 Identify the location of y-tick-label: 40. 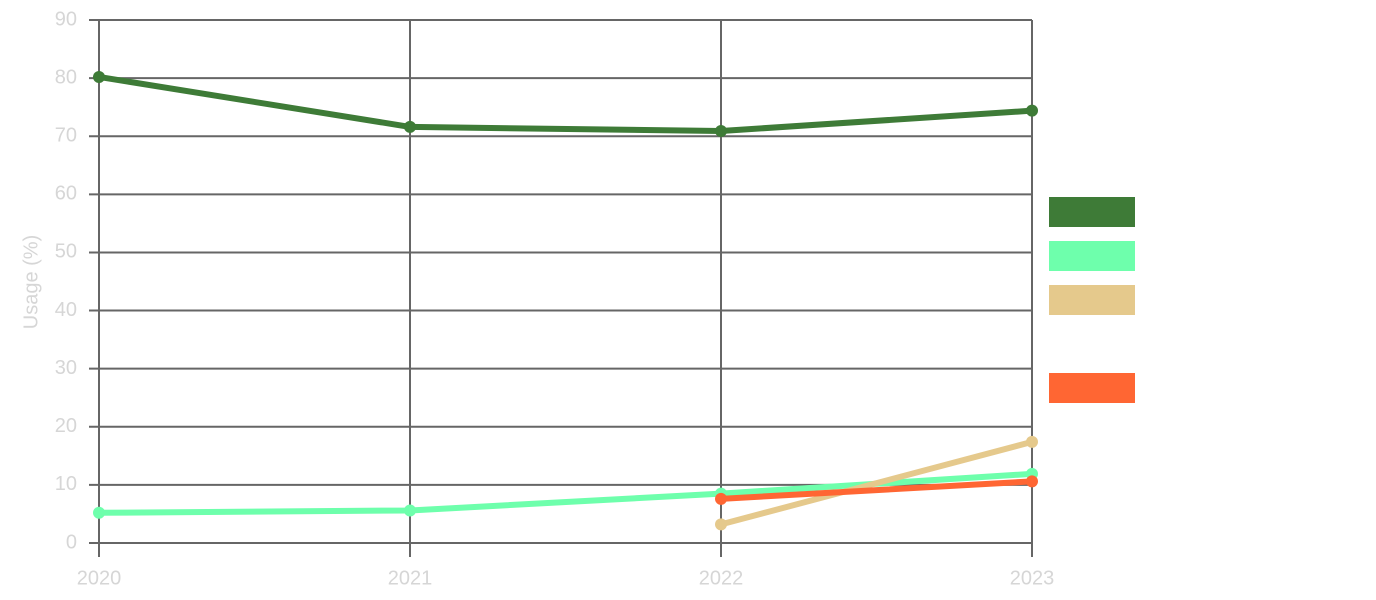
(66, 310).